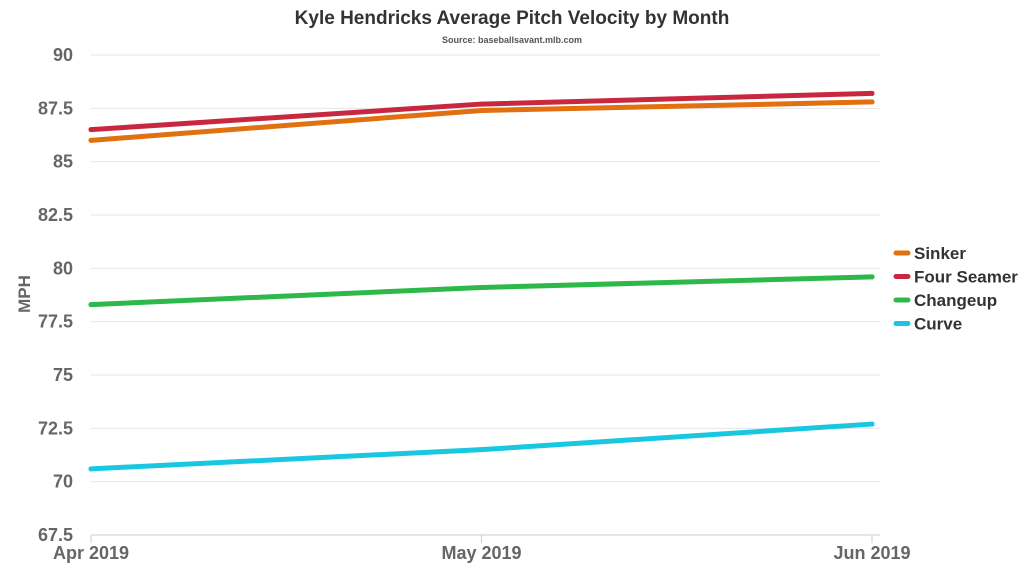 Image resolution: width=1024 pixels, height=576 pixels. Describe the element at coordinates (55, 295) in the screenshot. I see `y-axis-ticks: 90 87.5 85 82.5 80 77.5 75 72.5 70 67.5` at that location.